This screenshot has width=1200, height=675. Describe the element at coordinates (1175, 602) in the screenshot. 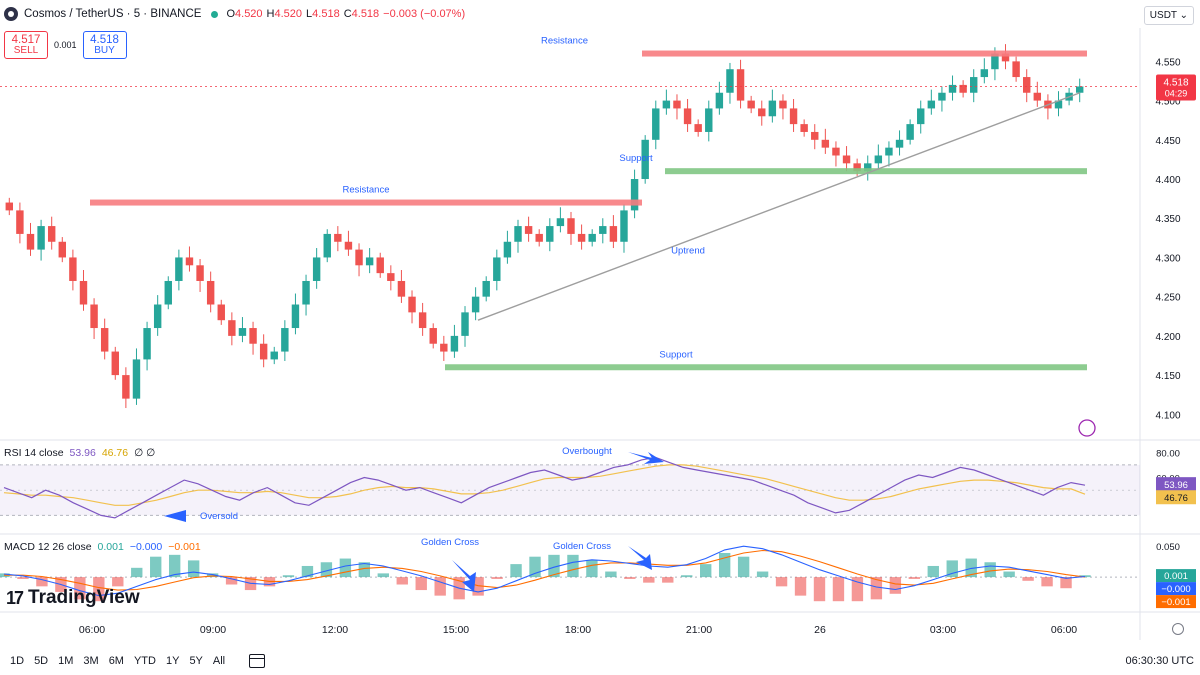

I see `macd-hist-value-label: −0.001` at that location.